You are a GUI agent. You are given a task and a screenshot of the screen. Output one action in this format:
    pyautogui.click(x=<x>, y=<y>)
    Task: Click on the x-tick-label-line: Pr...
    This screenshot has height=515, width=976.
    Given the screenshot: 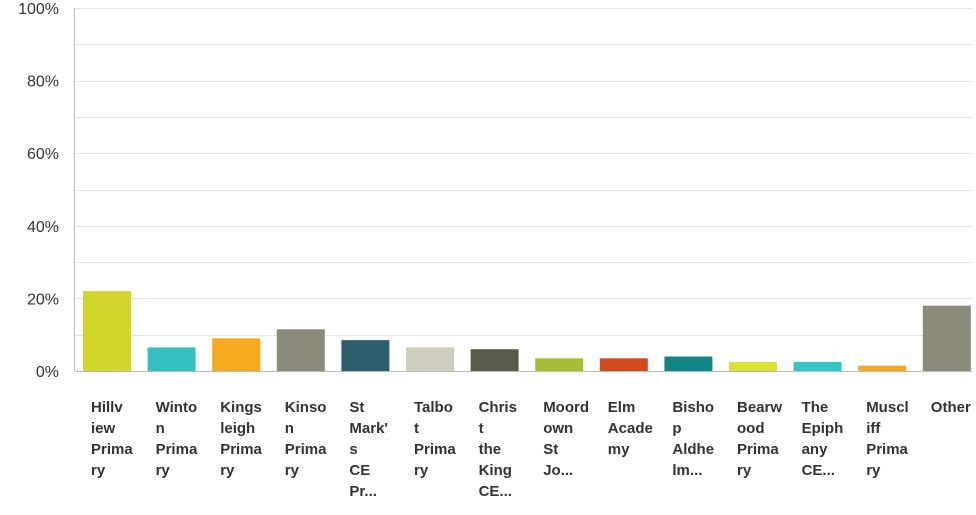 What is the action you would take?
    pyautogui.click(x=363, y=491)
    